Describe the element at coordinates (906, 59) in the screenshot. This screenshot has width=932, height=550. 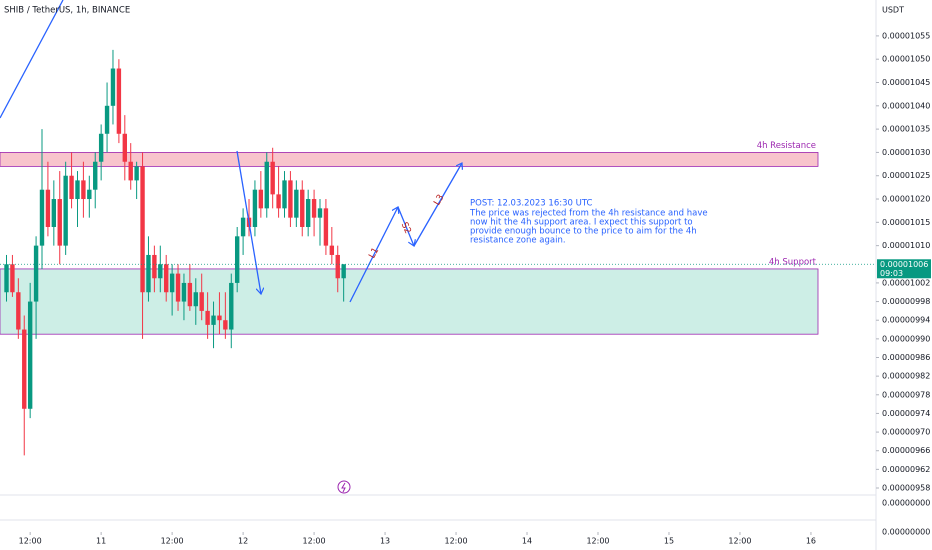
I see `y-tick-label: 0.00001050` at that location.